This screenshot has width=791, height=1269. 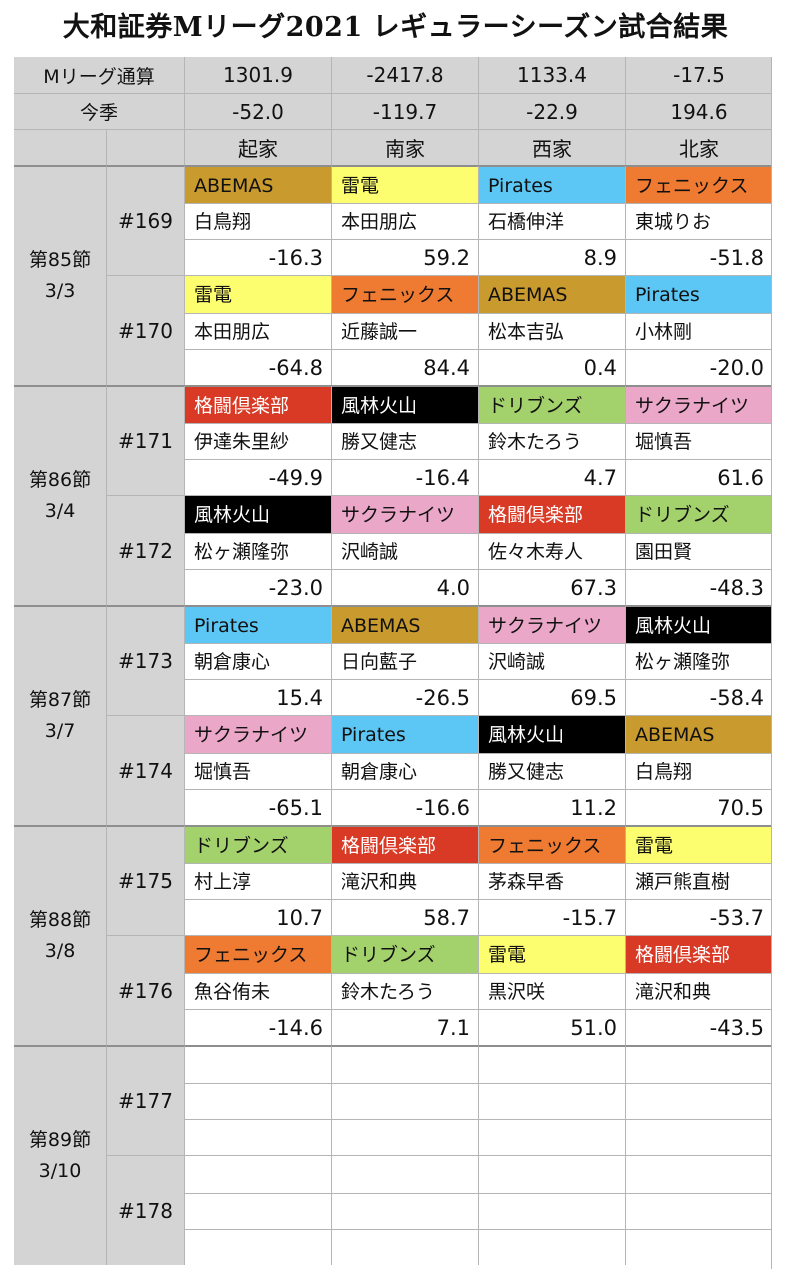 I want to click on score-value: 84.4, so click(x=404, y=367).